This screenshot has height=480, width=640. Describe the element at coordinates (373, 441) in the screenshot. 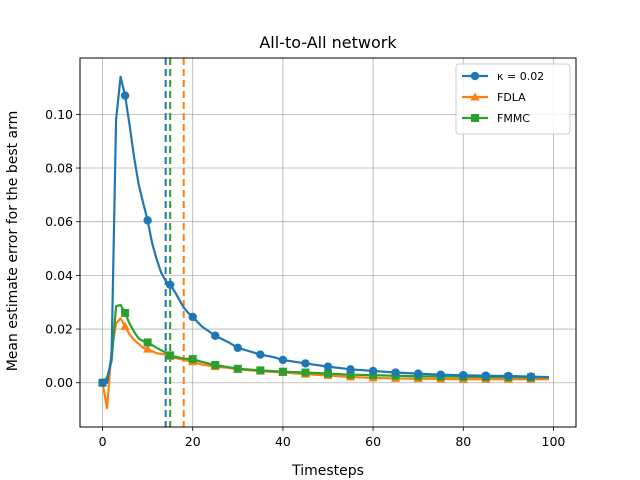

I see `x-tick-label: 60` at that location.